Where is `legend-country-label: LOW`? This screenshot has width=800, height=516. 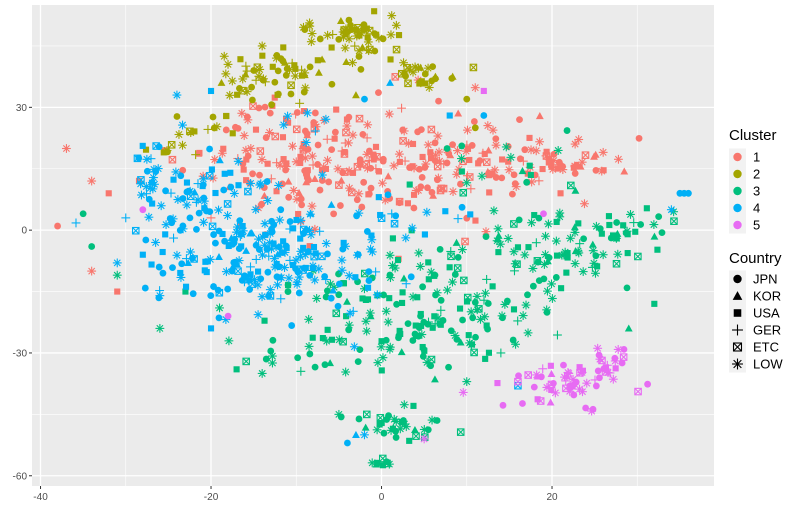
legend-country-label: LOW is located at coordinates (768, 364).